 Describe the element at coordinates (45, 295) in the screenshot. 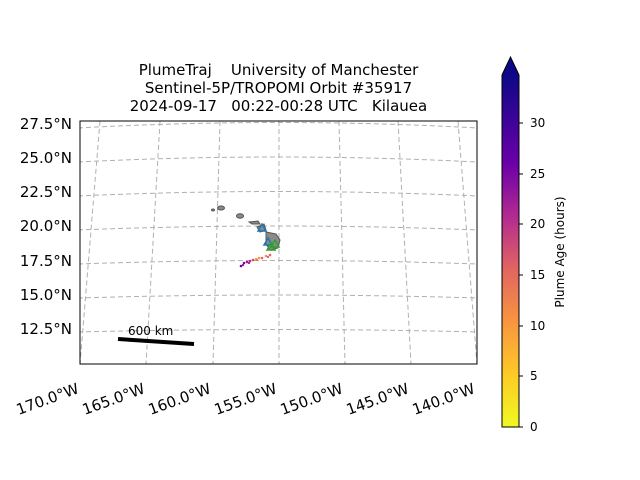

I see `lat-label: 15.0°N` at that location.